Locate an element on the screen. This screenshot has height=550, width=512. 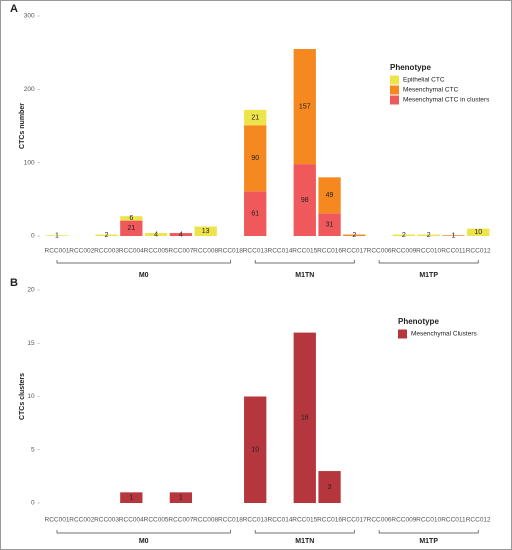
x-tick-label: RCC014 is located at coordinates (280, 520).